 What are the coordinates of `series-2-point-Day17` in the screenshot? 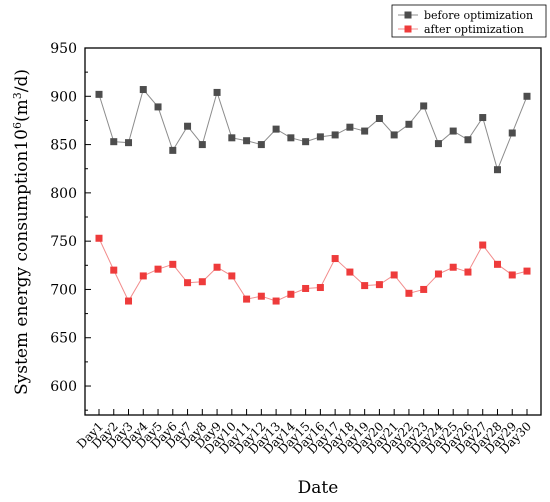 It's located at (335, 259).